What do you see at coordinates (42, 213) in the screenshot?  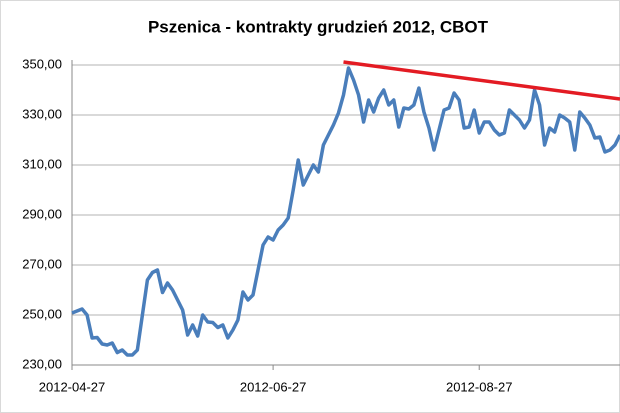 I see `y-tick-label: 290,00` at bounding box center [42, 213].